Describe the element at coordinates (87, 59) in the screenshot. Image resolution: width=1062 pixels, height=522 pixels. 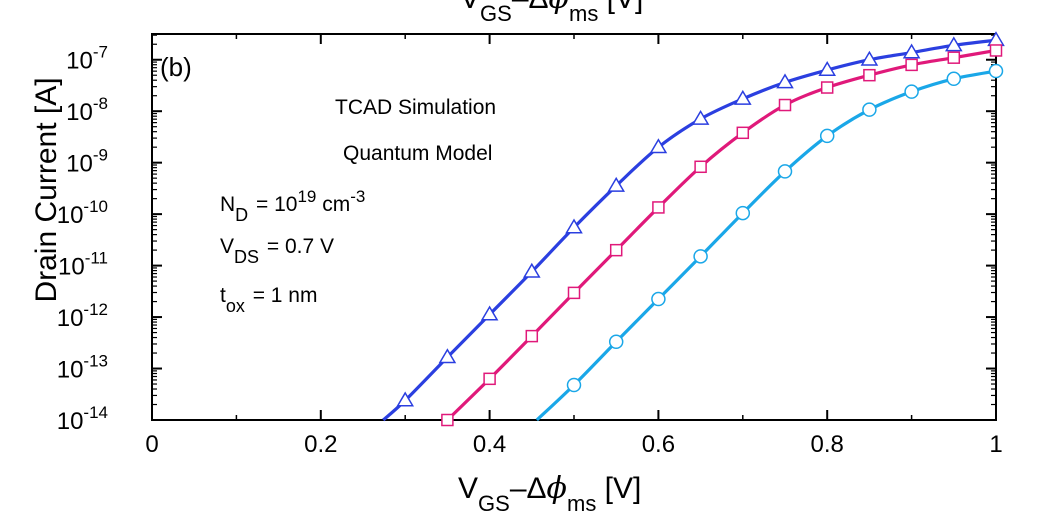
I see `y-tick-label: 10⁻⁷` at that location.